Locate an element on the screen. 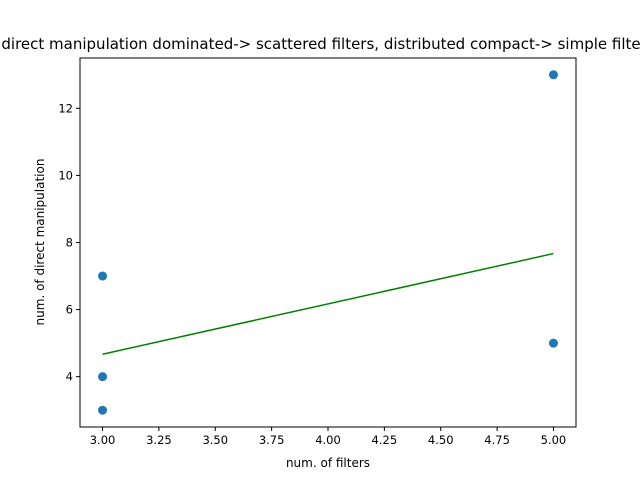  y-tick-label: 12 is located at coordinates (65, 108).